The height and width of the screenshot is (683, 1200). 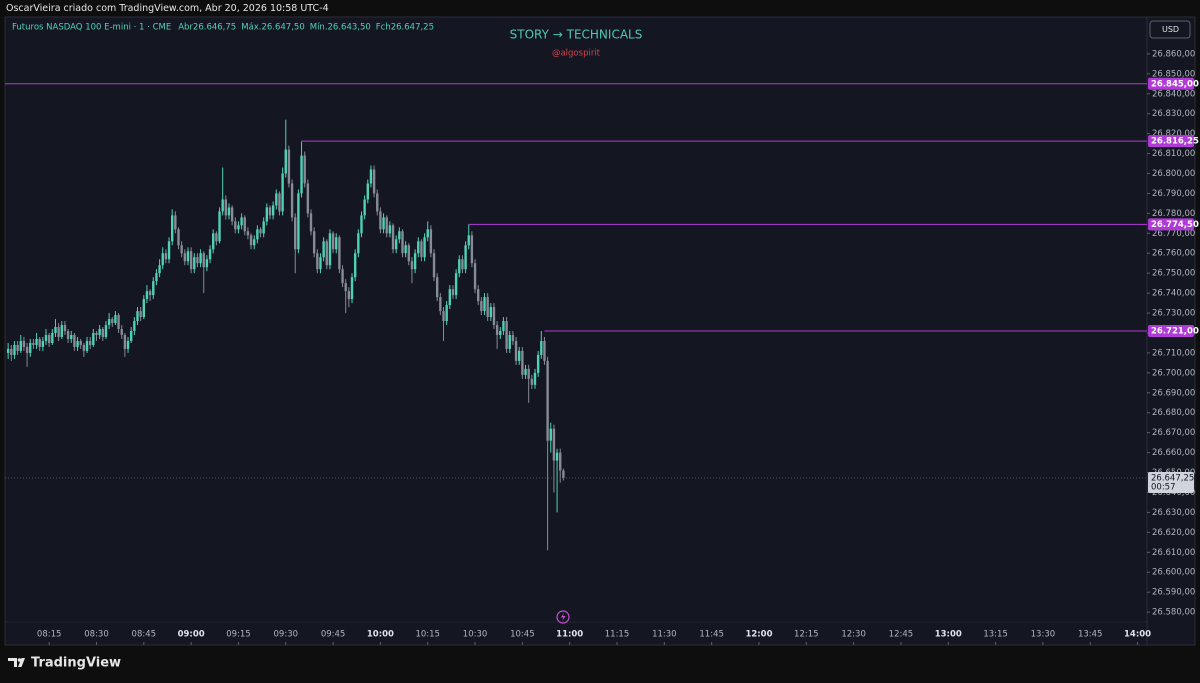 I want to click on y-tick-label: 26.830,00, so click(x=1173, y=114).